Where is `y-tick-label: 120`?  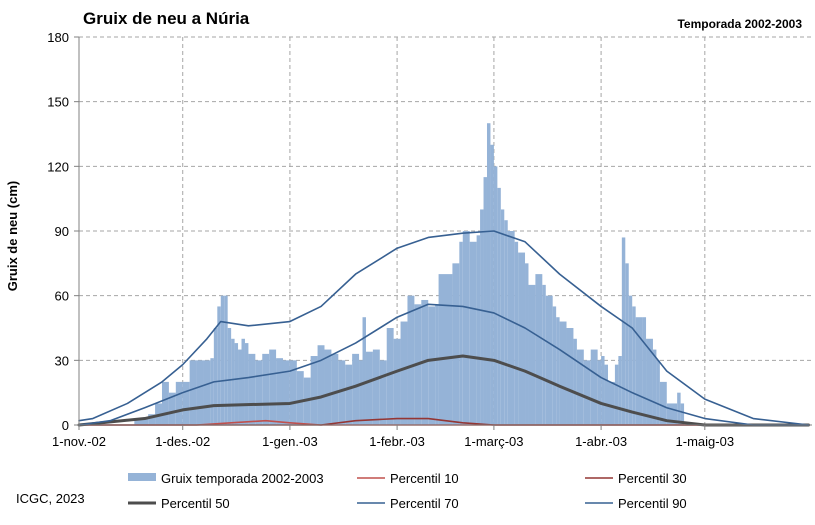
y-tick-label: 120 is located at coordinates (58, 166).